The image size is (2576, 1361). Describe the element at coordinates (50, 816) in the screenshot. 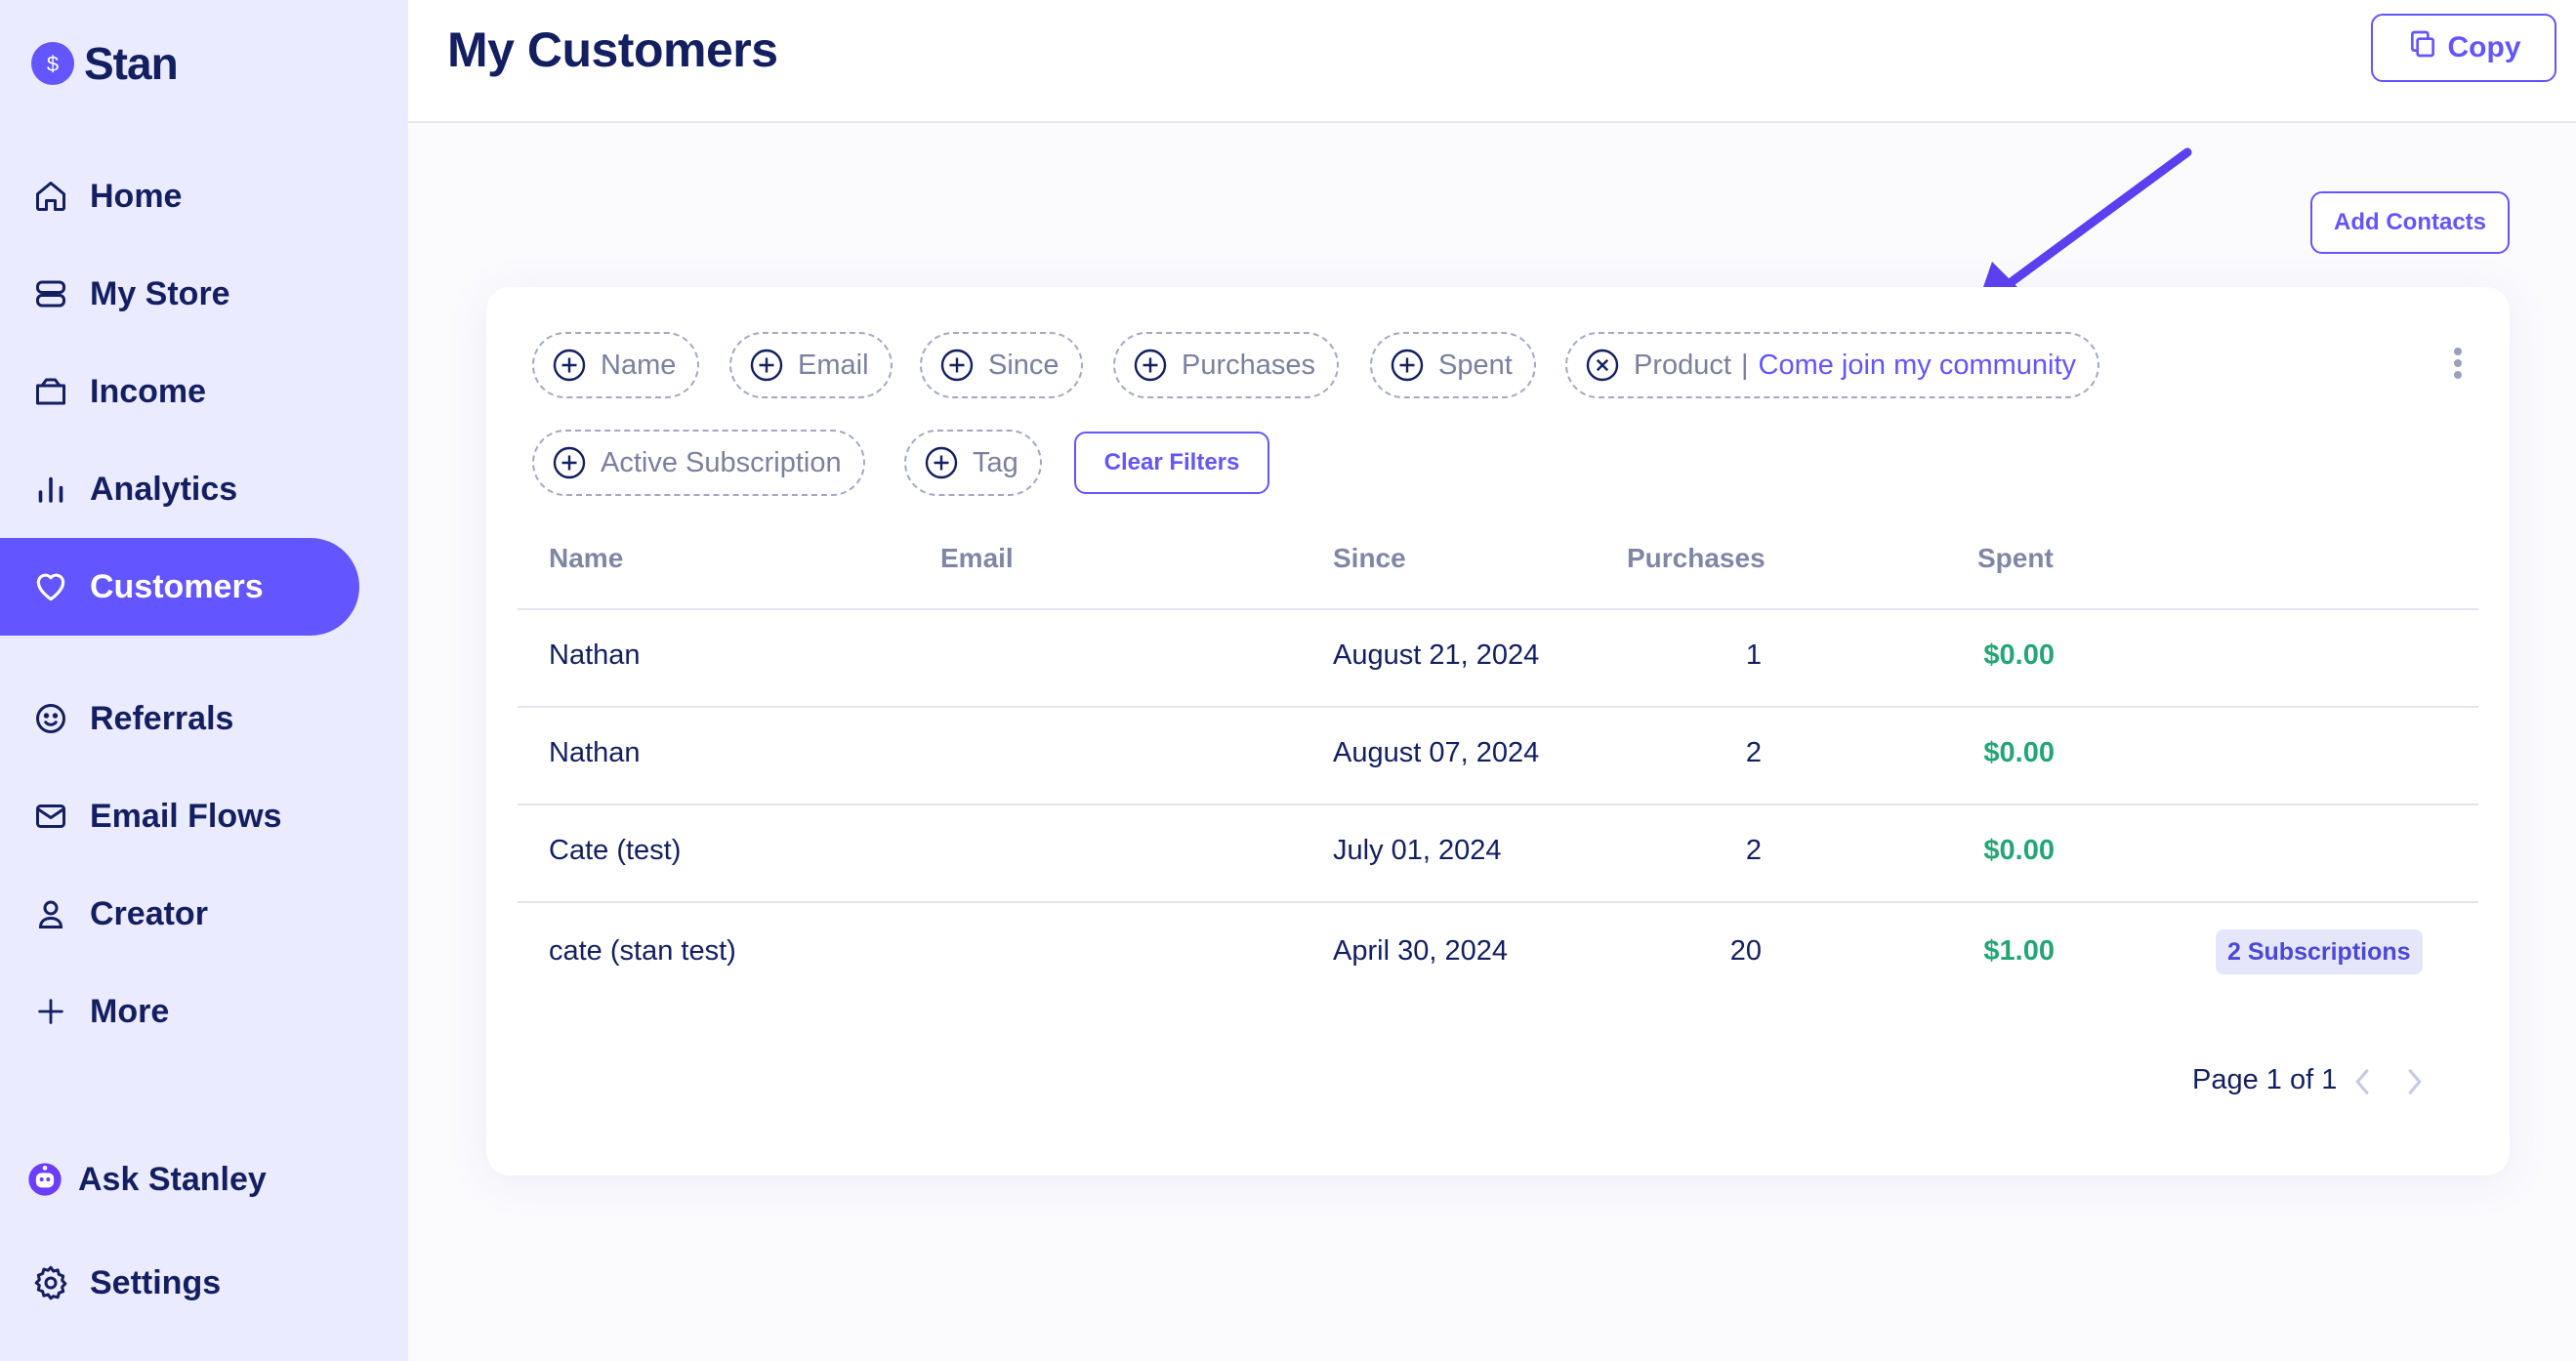

I see `mail-icon` at that location.